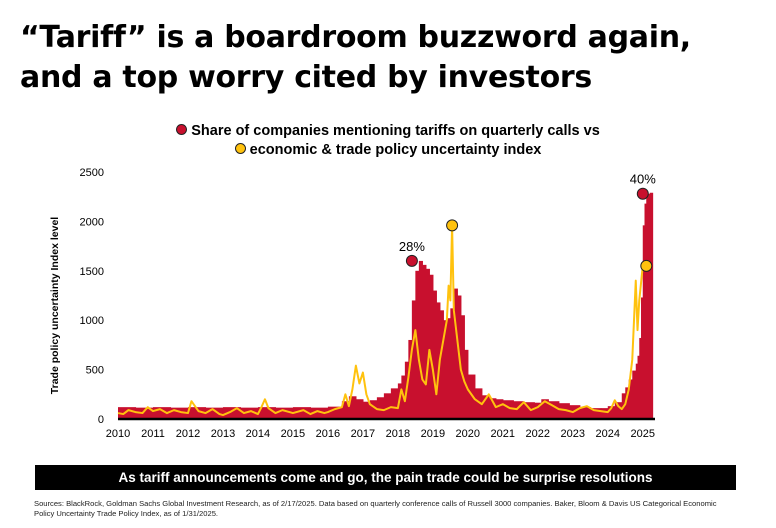  What do you see at coordinates (101, 420) in the screenshot?
I see `y-tick-label: 0` at bounding box center [101, 420].